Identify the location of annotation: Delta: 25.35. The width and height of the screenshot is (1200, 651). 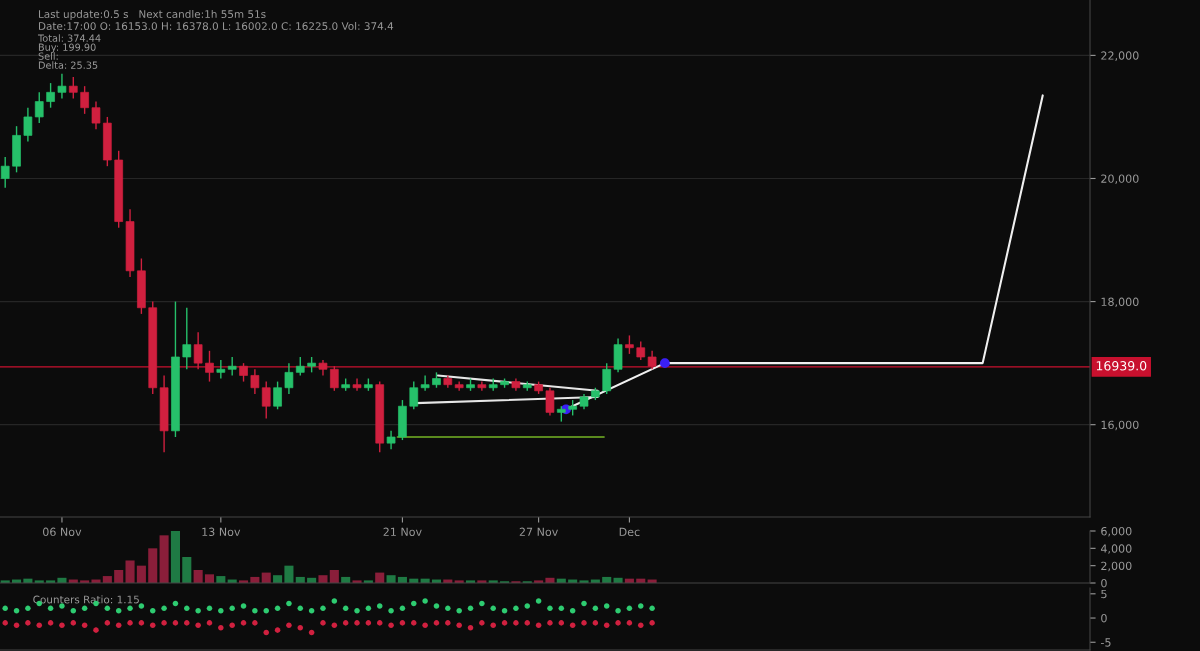
(68, 65).